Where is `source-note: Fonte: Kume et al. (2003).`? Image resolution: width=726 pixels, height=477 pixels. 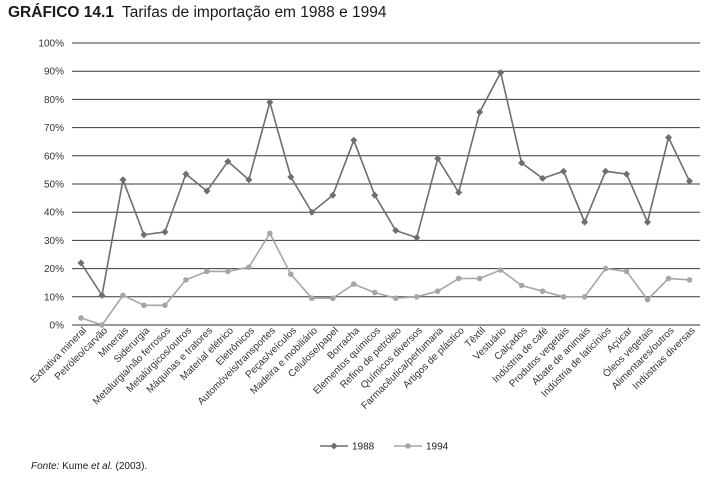
source-note: Fonte: Kume et al. (2003). is located at coordinates (89, 466).